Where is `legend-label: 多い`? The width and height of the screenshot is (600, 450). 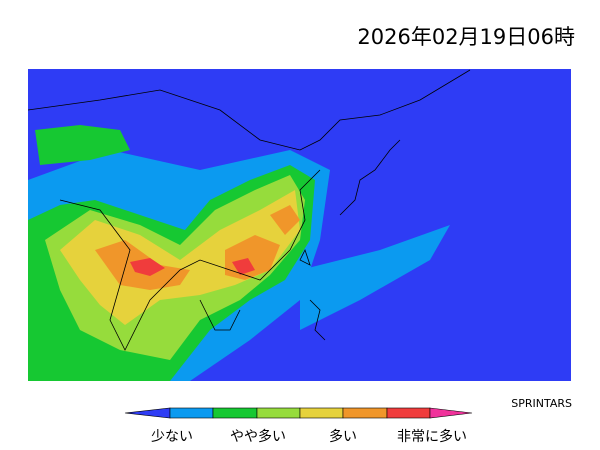
legend-label: 多い is located at coordinates (343, 436).